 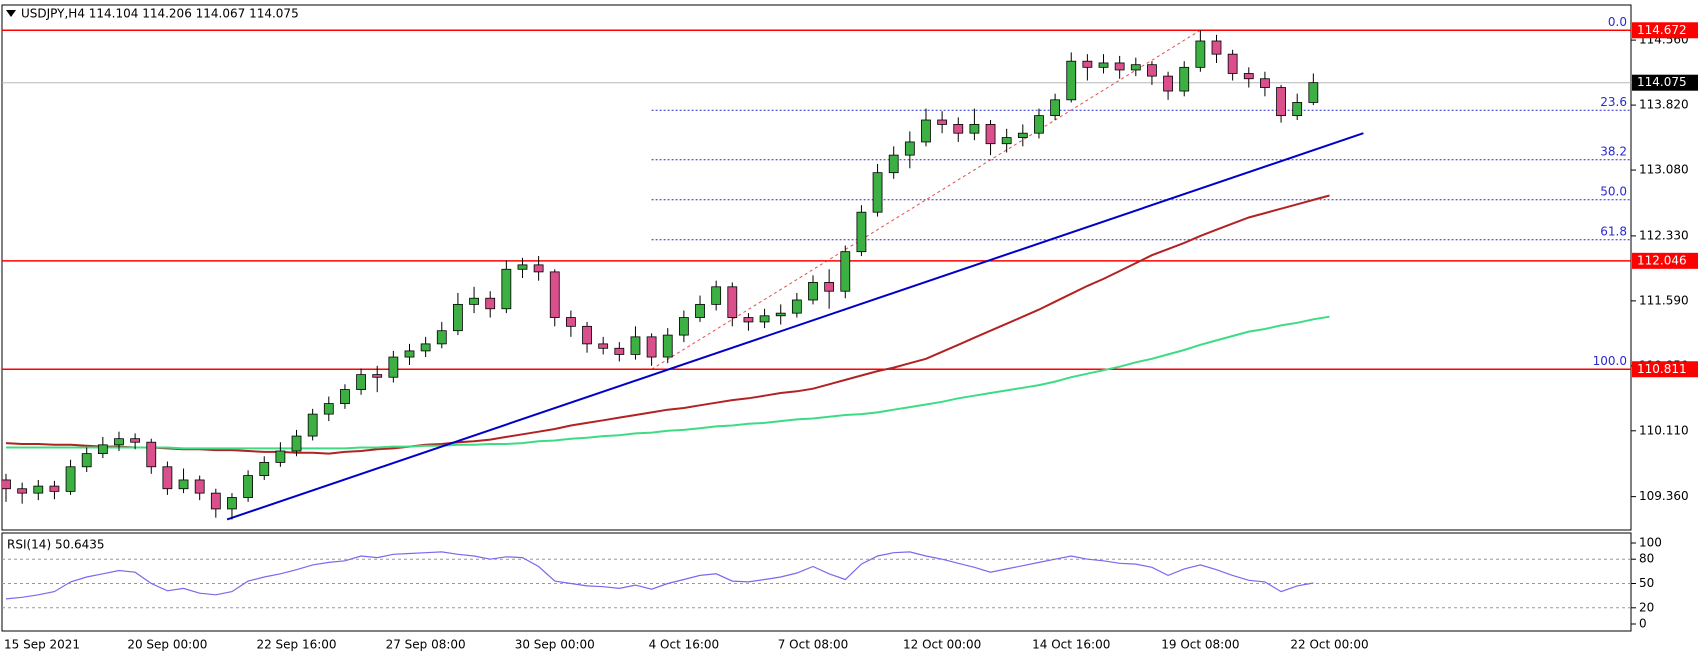 I want to click on y-tick-label: 109.360, so click(x=1664, y=496).